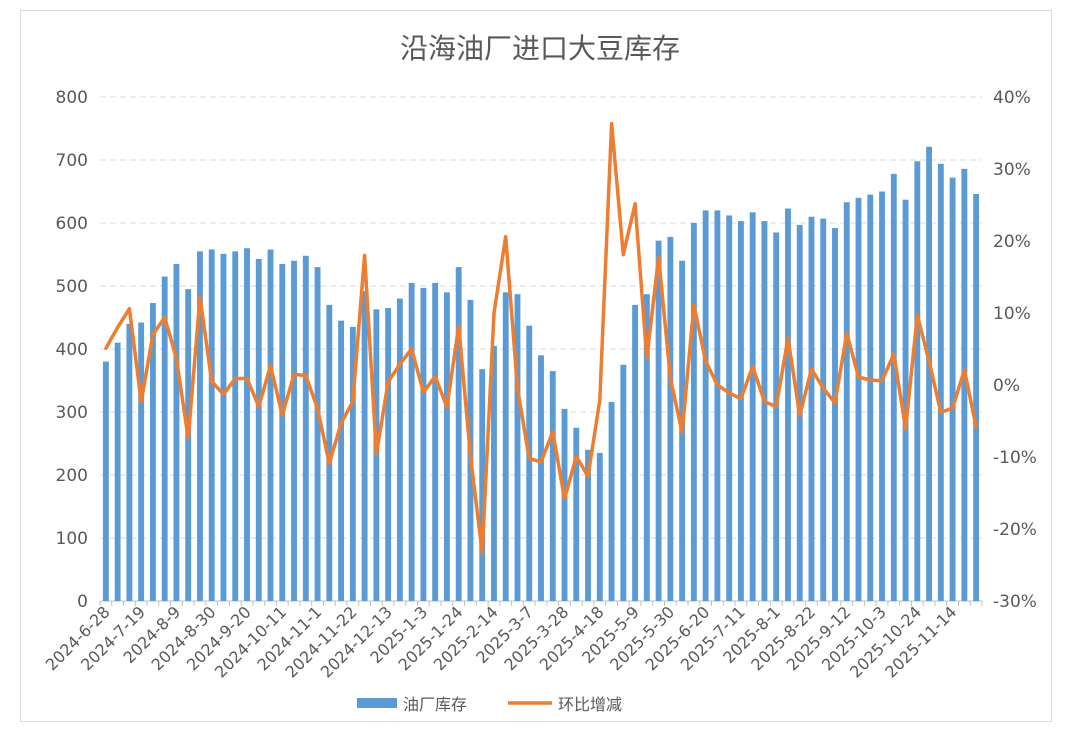 This screenshot has height=730, width=1080. What do you see at coordinates (72, 224) in the screenshot?
I see `left-tick-label: 600` at bounding box center [72, 224].